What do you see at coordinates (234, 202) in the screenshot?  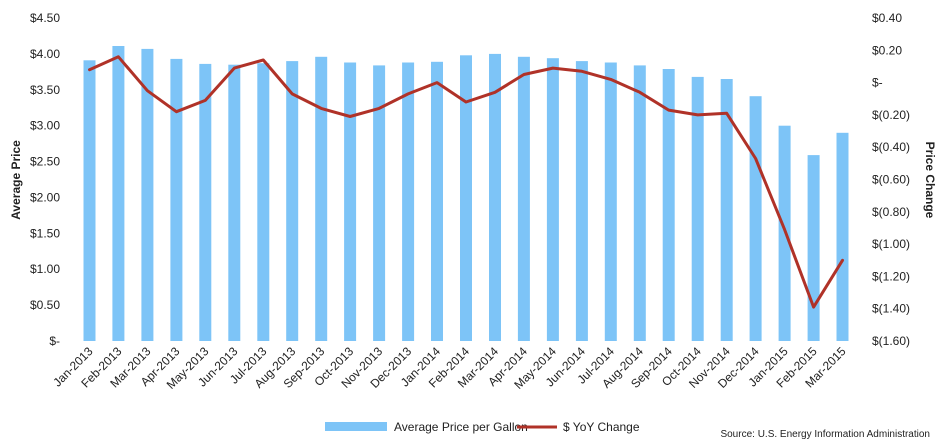 I see `bar-Jun-2013` at bounding box center [234, 202].